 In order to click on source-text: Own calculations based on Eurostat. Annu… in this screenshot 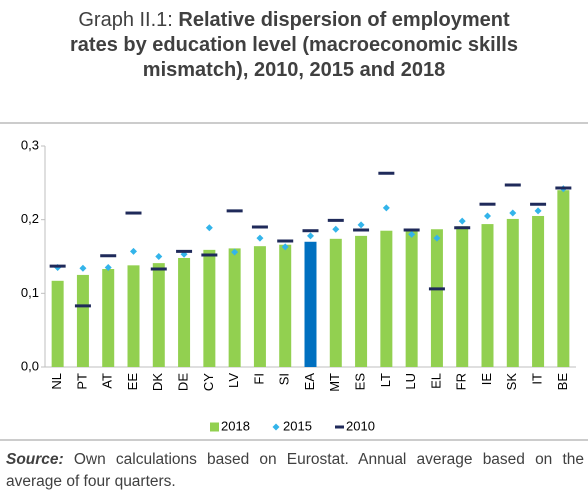, I will do `click(295, 470)`.